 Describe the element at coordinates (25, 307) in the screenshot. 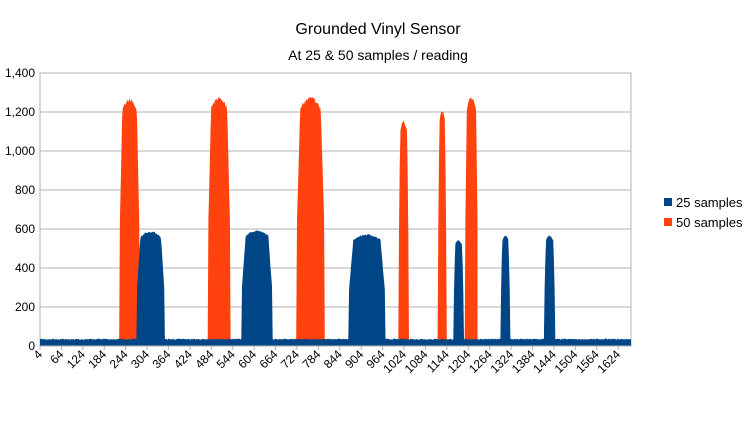

I see `y-tick-label: 200` at that location.